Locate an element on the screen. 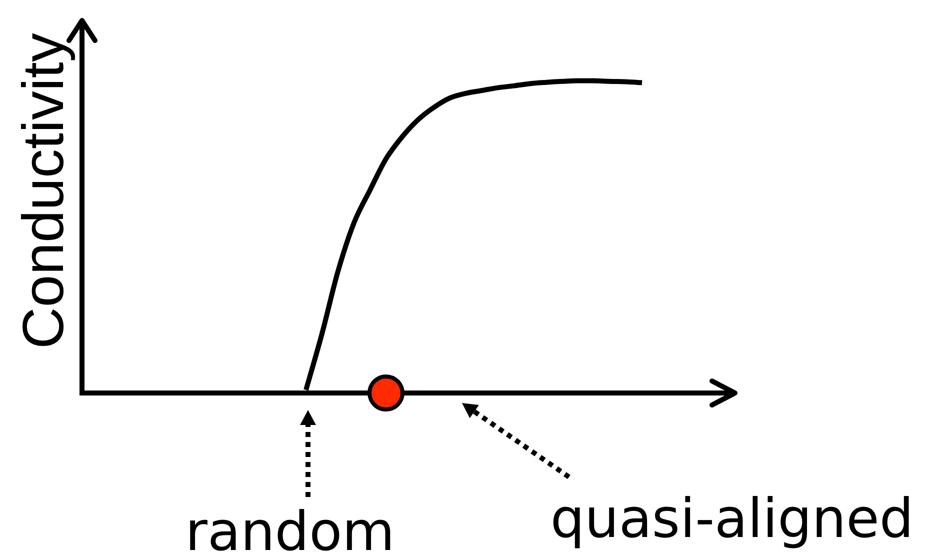 The image size is (939, 559). y-axis-title: Conductivity is located at coordinates (43, 191).